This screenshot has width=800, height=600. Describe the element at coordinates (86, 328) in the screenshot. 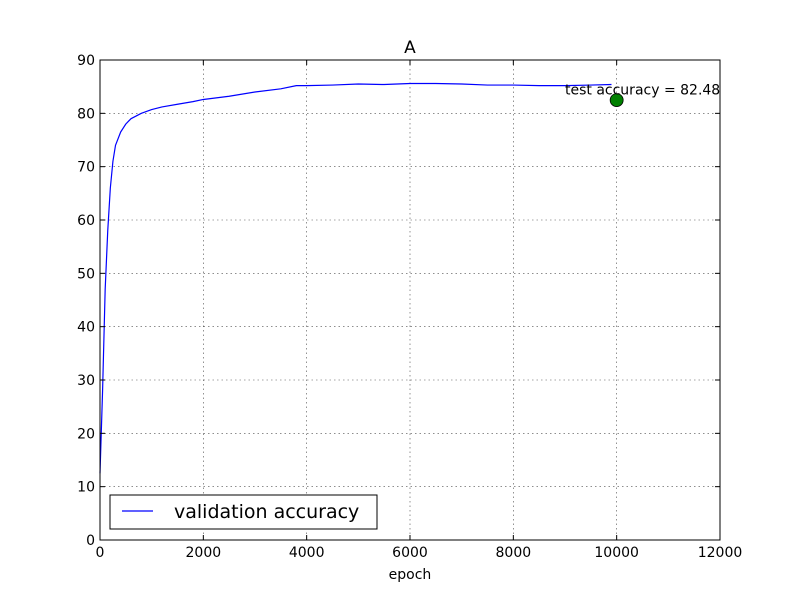

I see `y-tick-label: 40` at that location.